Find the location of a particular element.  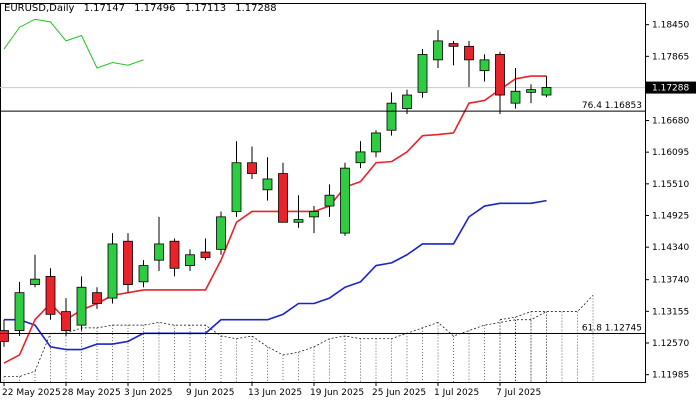

y-tick-label: 1.16680 is located at coordinates (670, 121).